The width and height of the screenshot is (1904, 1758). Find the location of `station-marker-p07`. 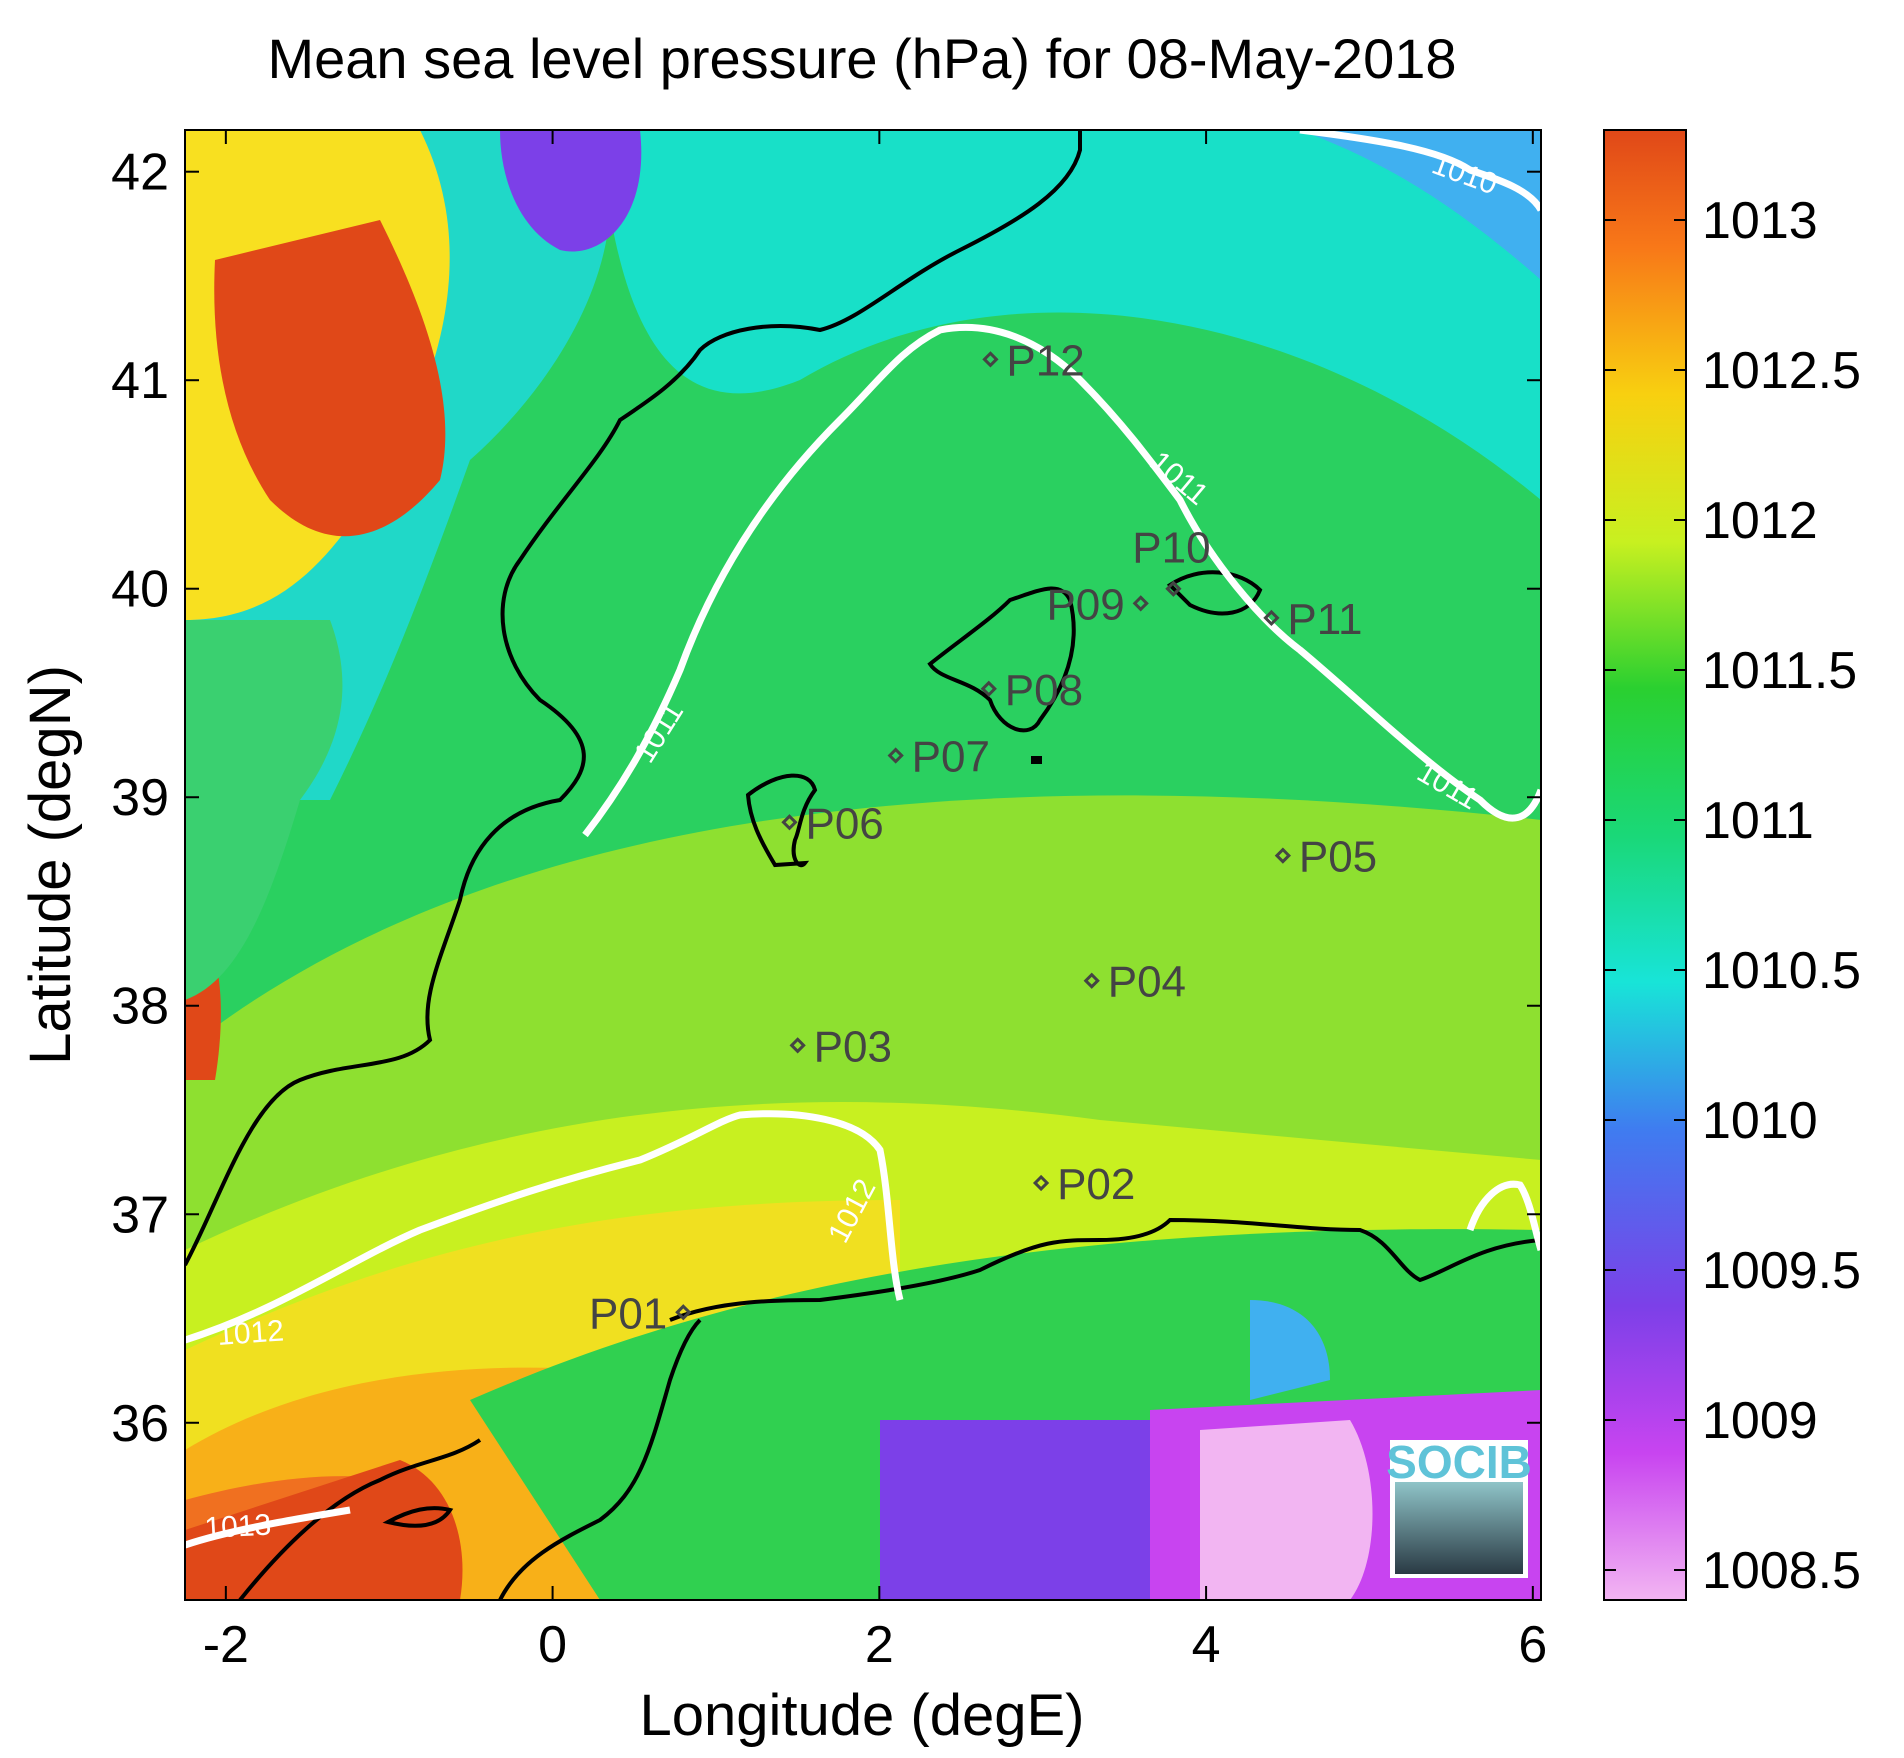

station-marker-p07 is located at coordinates (895, 755).